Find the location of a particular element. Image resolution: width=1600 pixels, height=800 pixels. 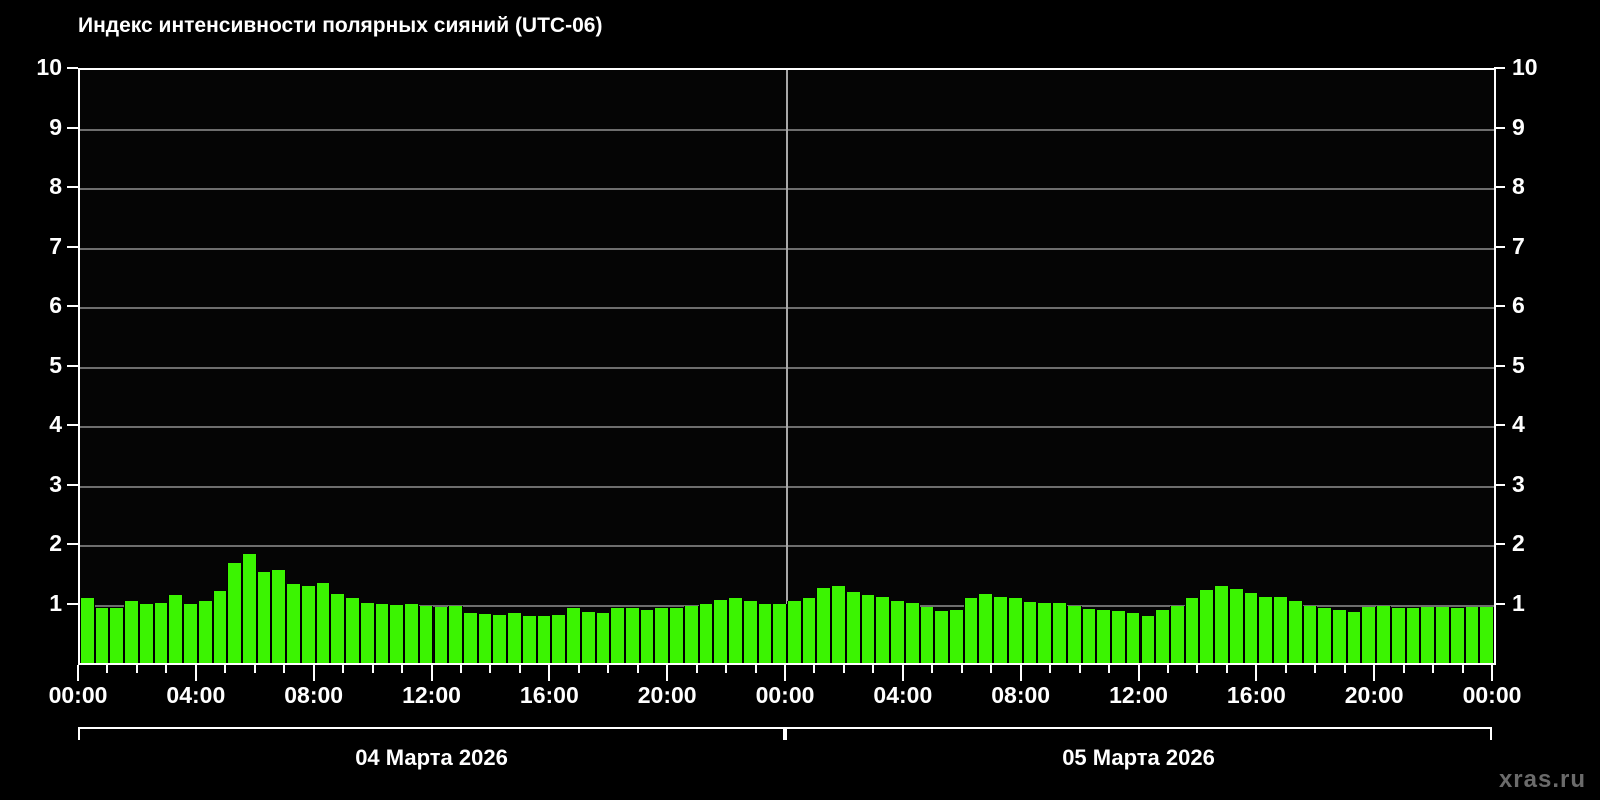

x-axis-baseline is located at coordinates (786, 664).